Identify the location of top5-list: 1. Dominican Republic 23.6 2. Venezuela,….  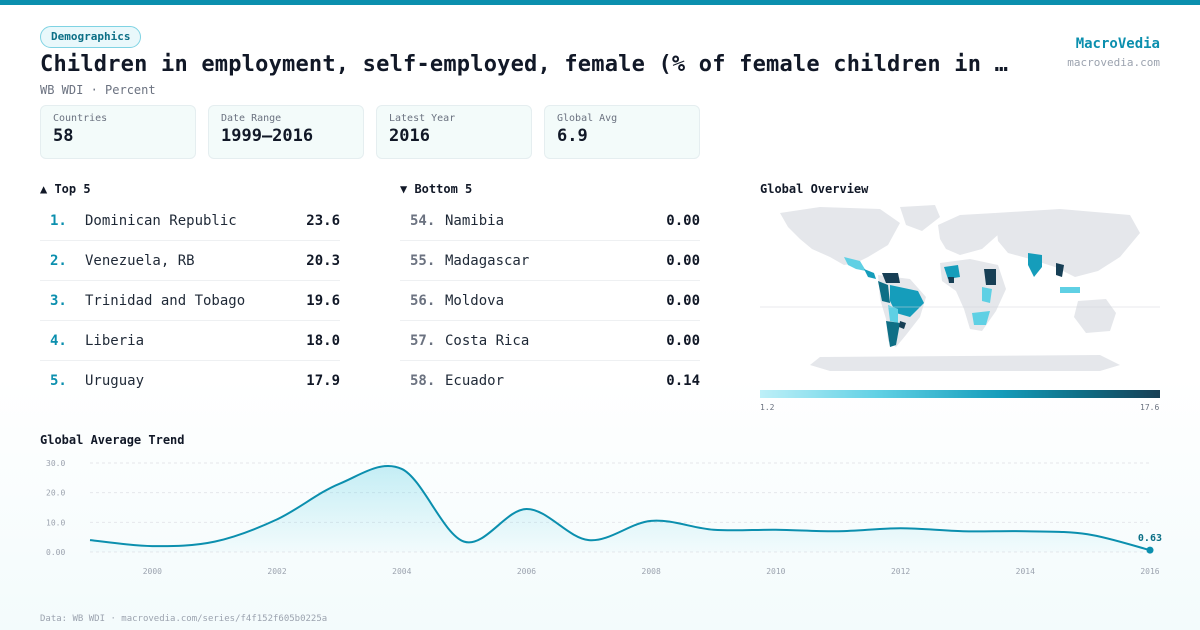
(190, 300).